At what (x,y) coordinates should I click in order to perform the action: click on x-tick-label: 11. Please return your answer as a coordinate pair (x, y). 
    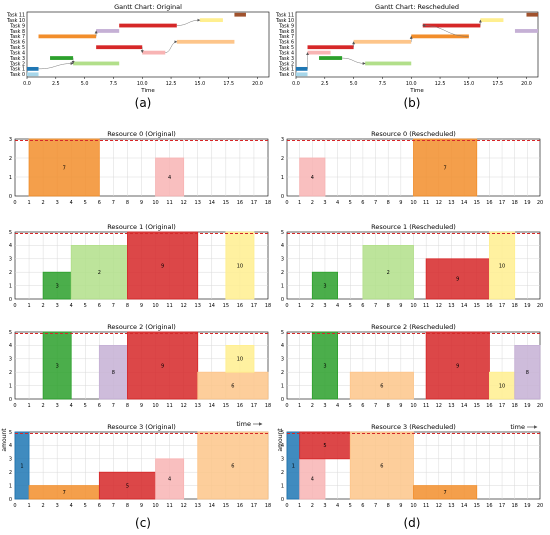
    Looking at the image, I should click on (169, 203).